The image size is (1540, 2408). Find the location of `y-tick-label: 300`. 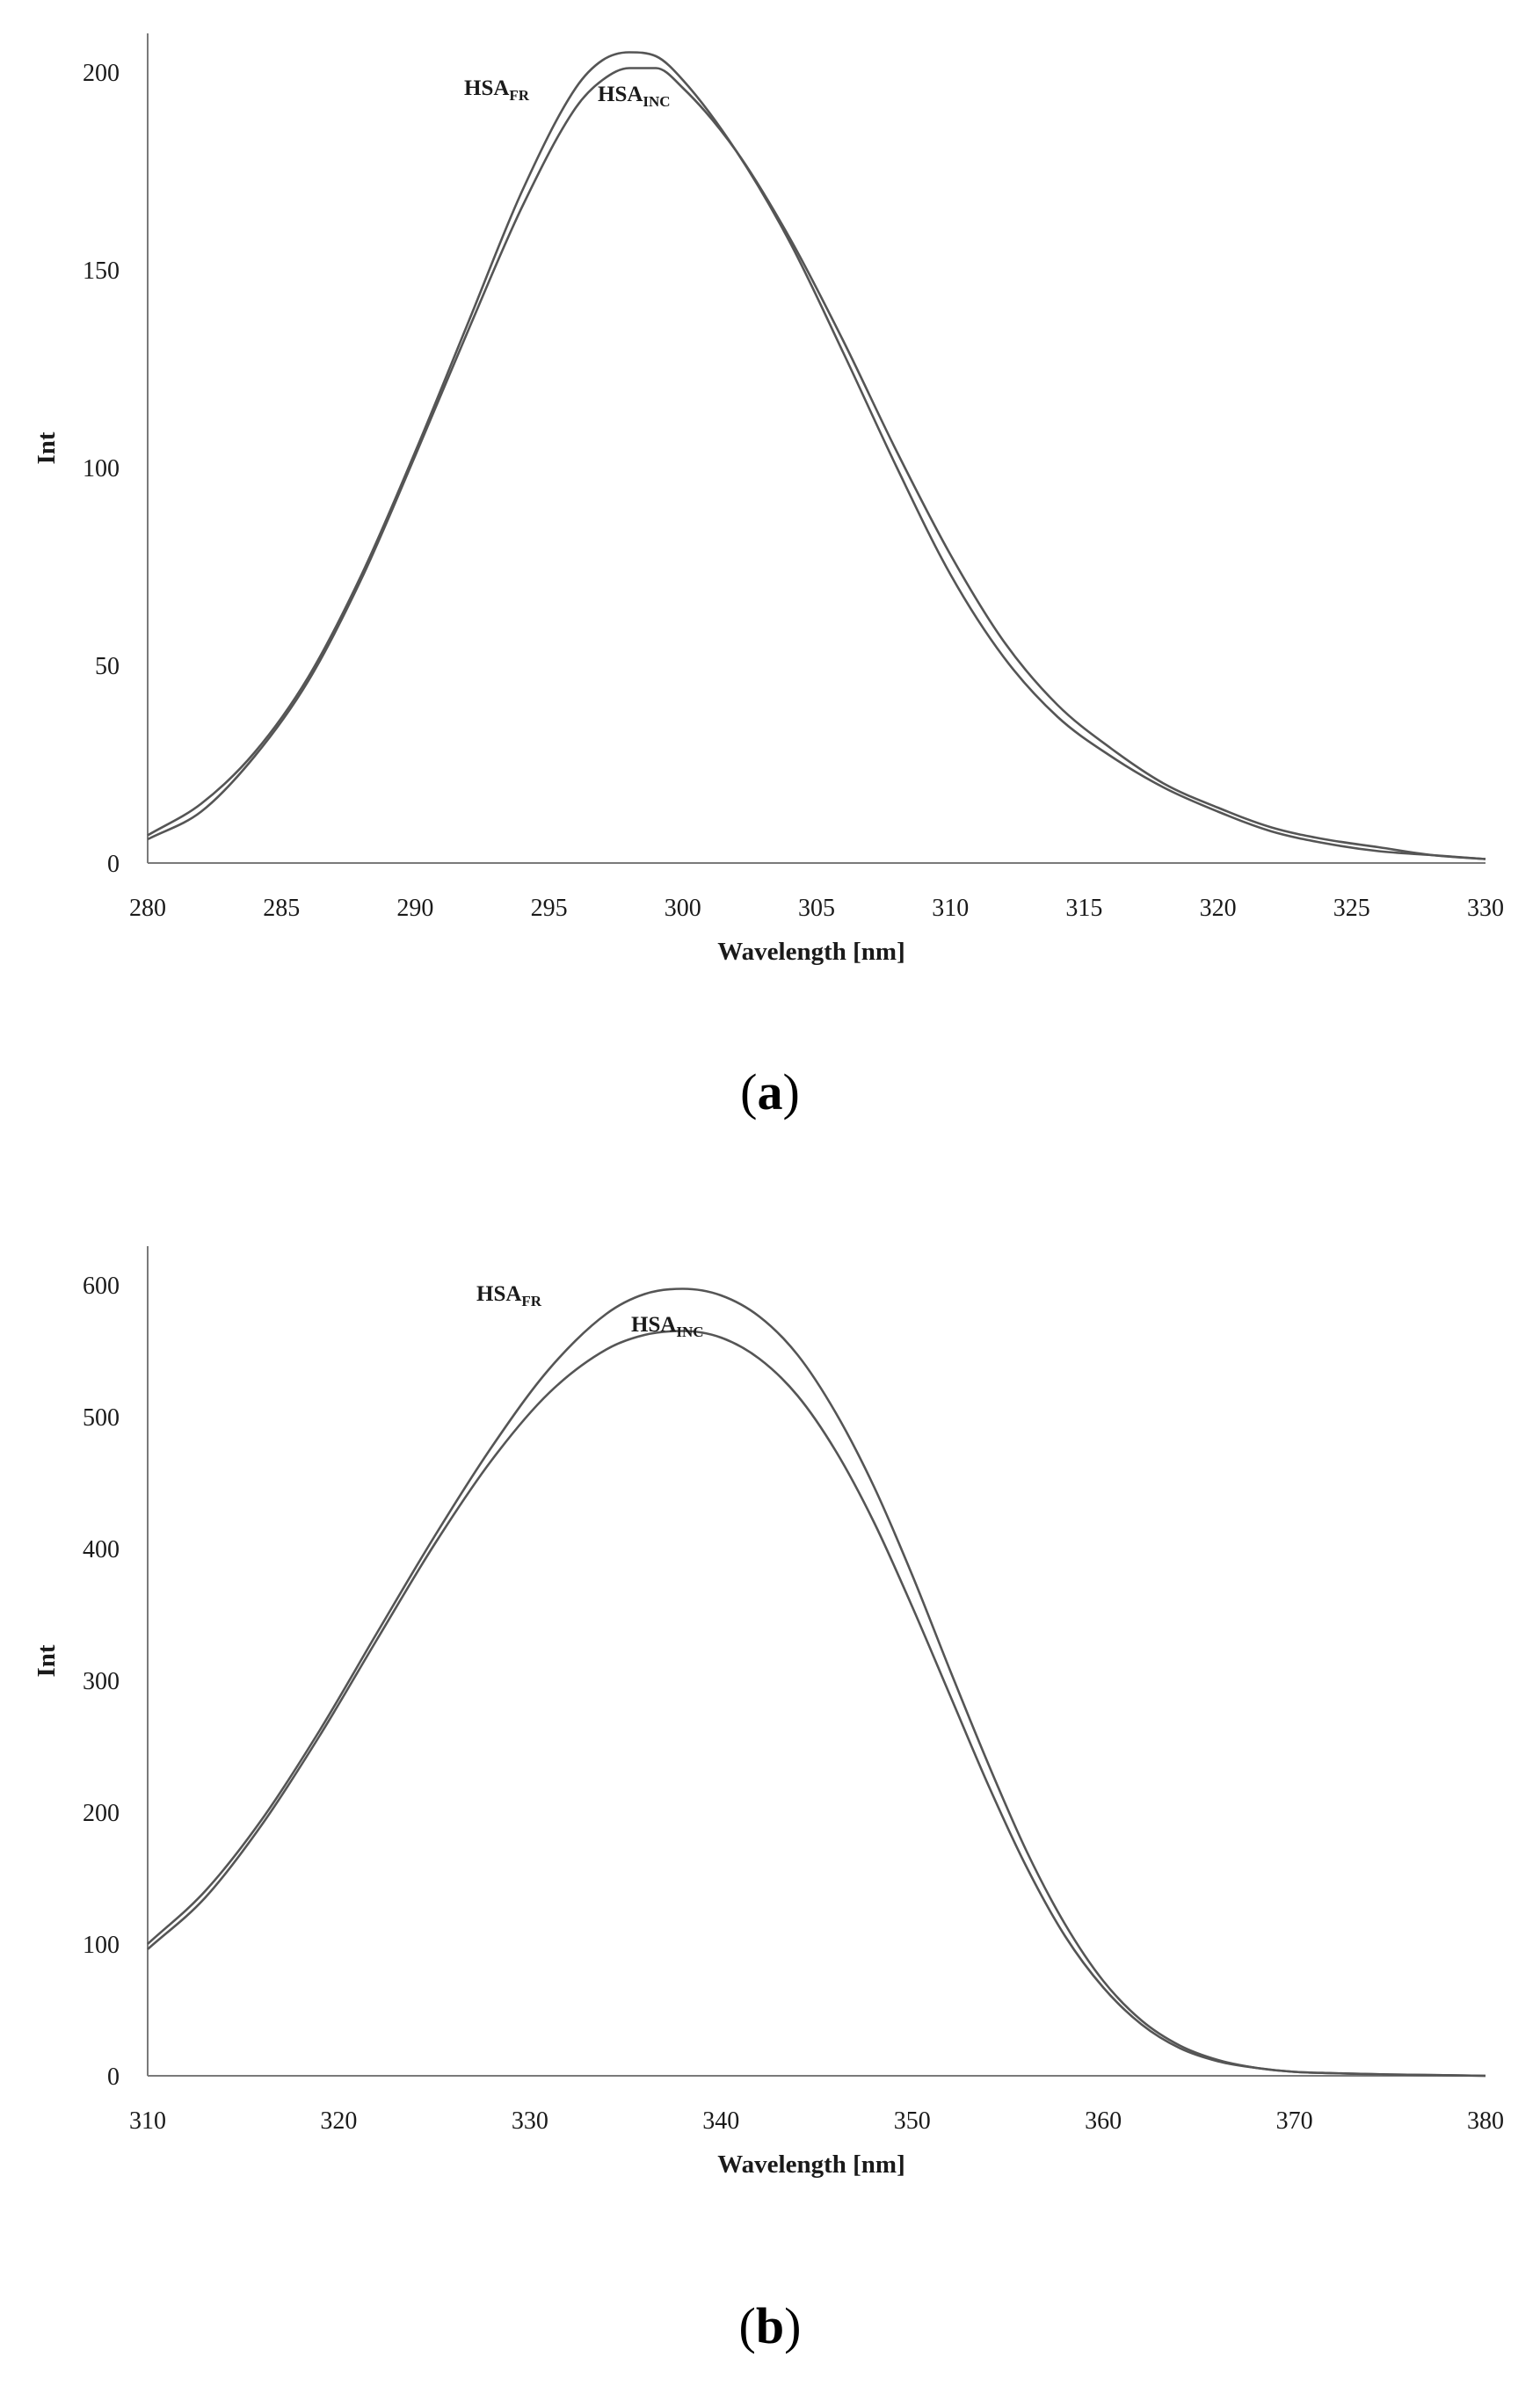

y-tick-label: 300 is located at coordinates (101, 1681).